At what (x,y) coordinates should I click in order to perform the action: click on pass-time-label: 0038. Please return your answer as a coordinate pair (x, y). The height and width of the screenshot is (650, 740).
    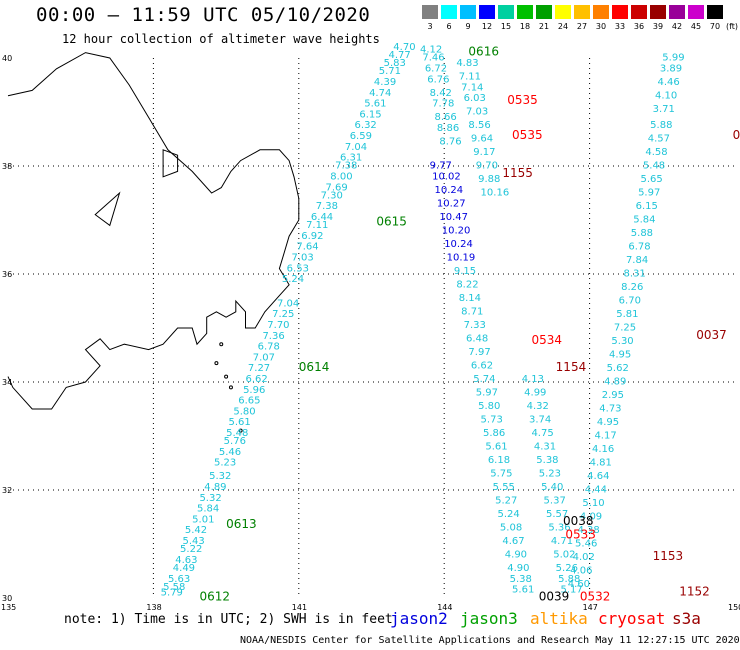
    Looking at the image, I should click on (578, 521).